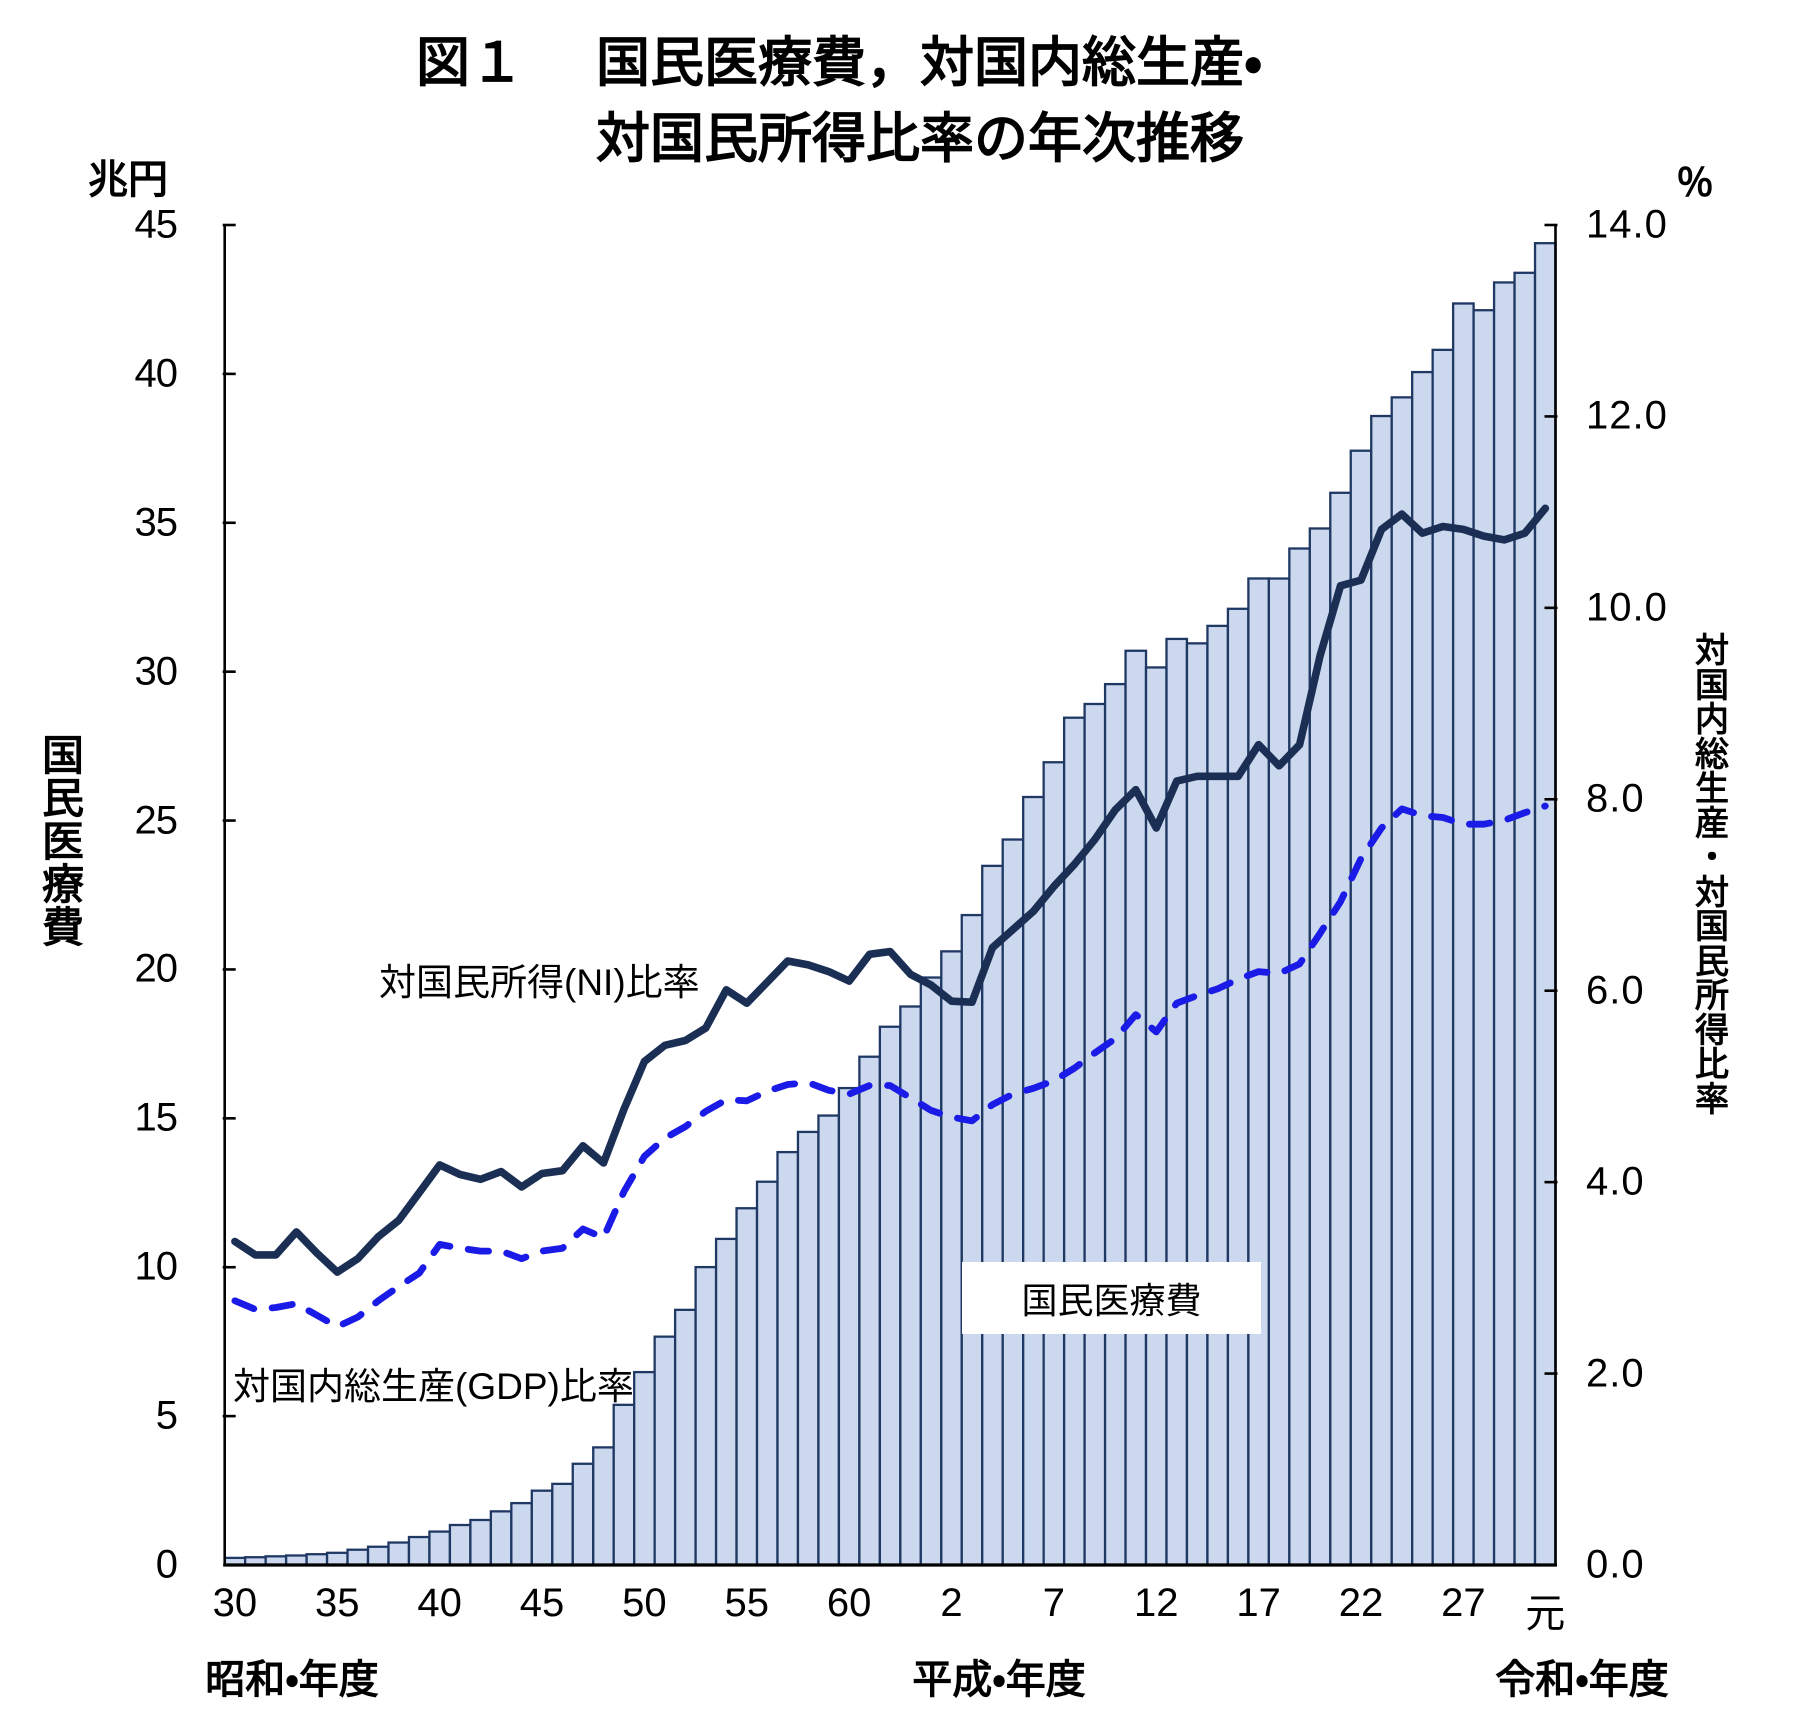 Image resolution: width=1814 pixels, height=1728 pixels. I want to click on vertical-label-char: 療, so click(63, 885).